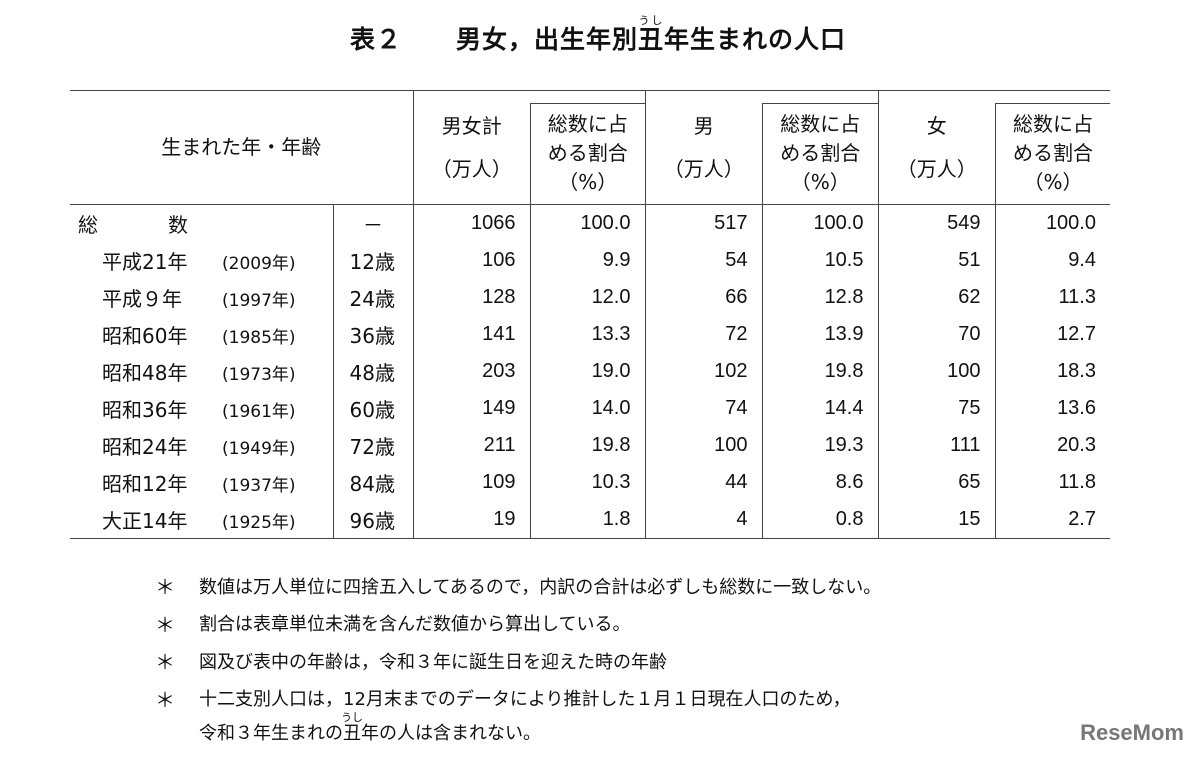  What do you see at coordinates (471, 445) in the screenshot?
I see `total-cell: 211` at bounding box center [471, 445].